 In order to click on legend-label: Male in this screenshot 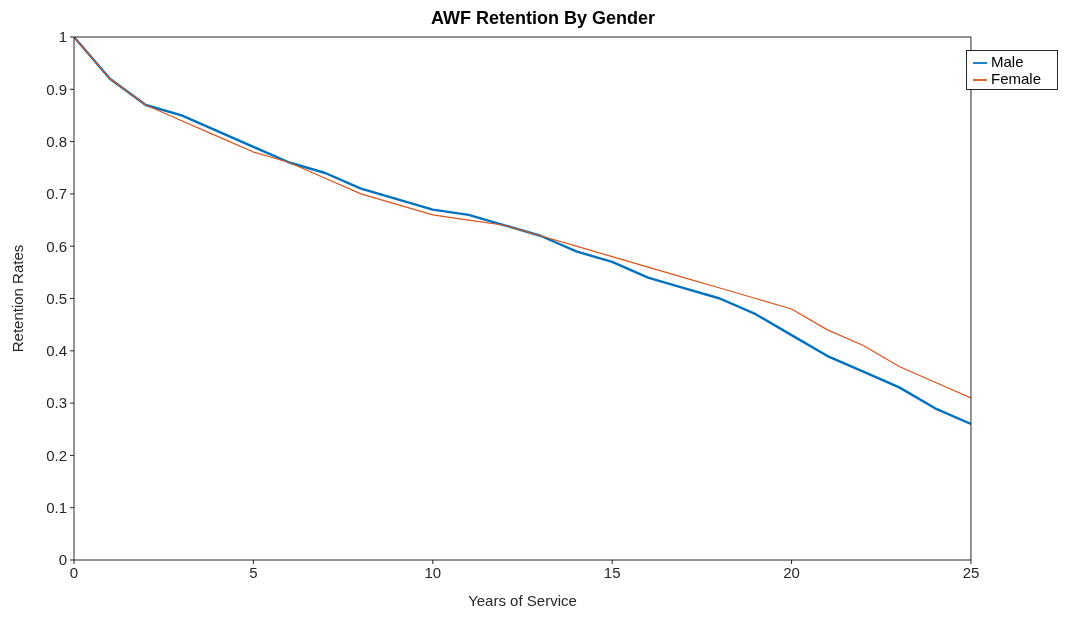, I will do `click(1007, 61)`.